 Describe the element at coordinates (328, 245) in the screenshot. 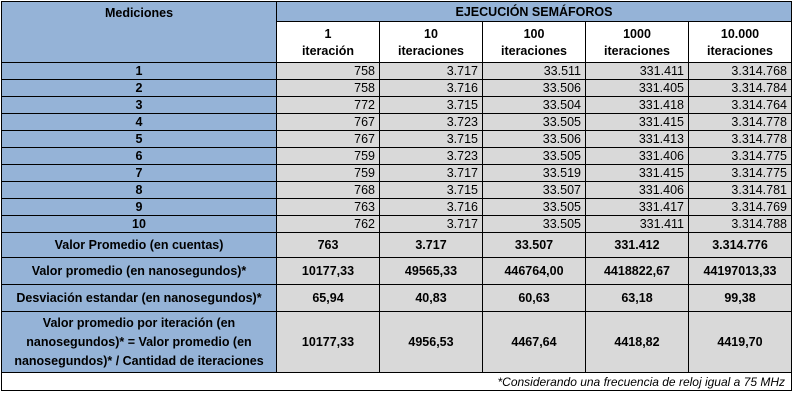

I see `summary-cell: 763` at that location.